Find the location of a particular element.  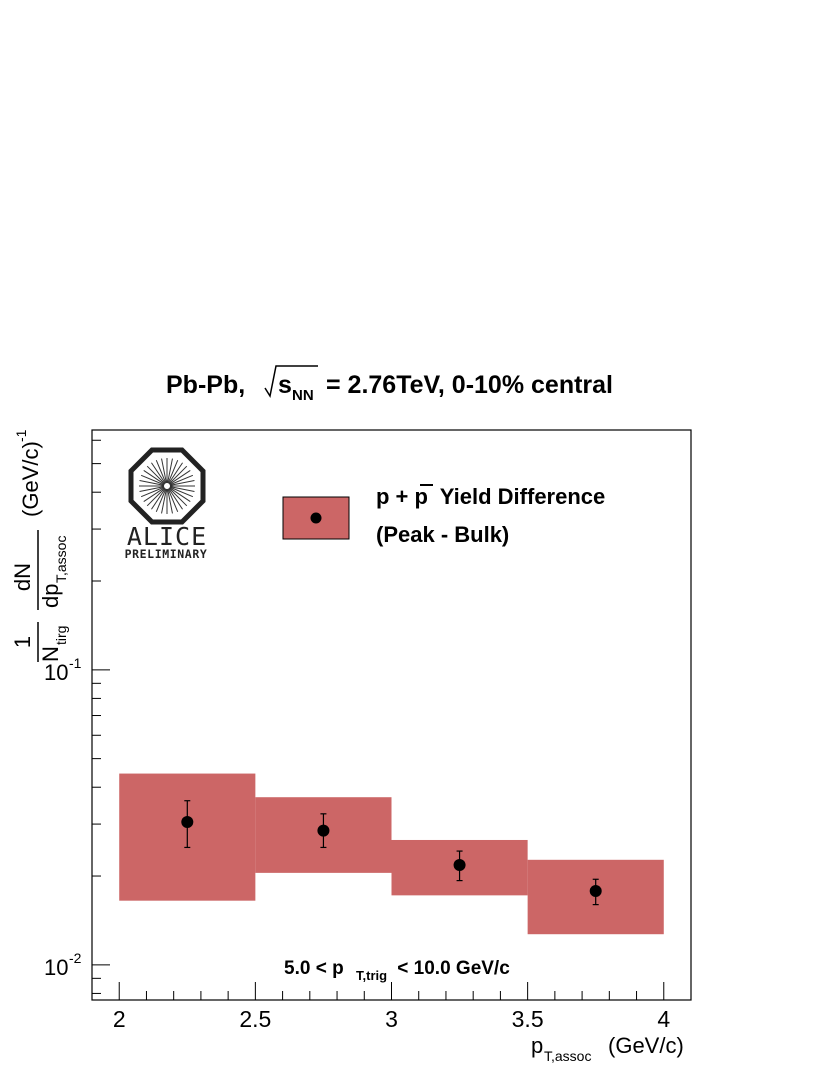

x-tick-label: 3.5 is located at coordinates (528, 1019).